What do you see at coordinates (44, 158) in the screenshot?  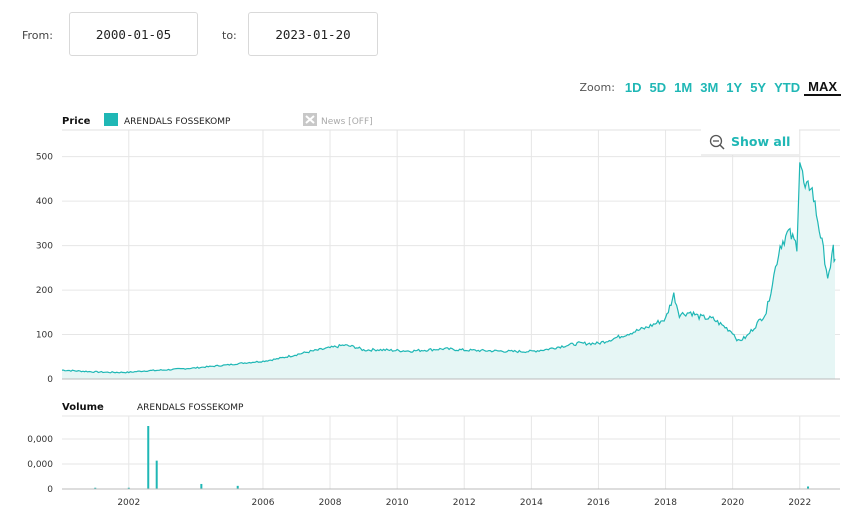 I see `price-ytick-500: 500` at bounding box center [44, 158].